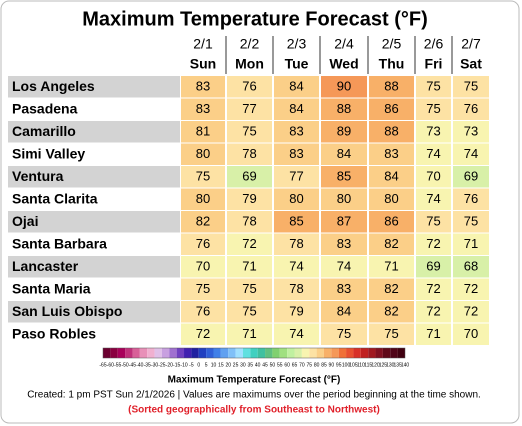 The width and height of the screenshot is (522, 426). What do you see at coordinates (339, 365) in the screenshot?
I see `colorbar-tick-label: 95` at bounding box center [339, 365].